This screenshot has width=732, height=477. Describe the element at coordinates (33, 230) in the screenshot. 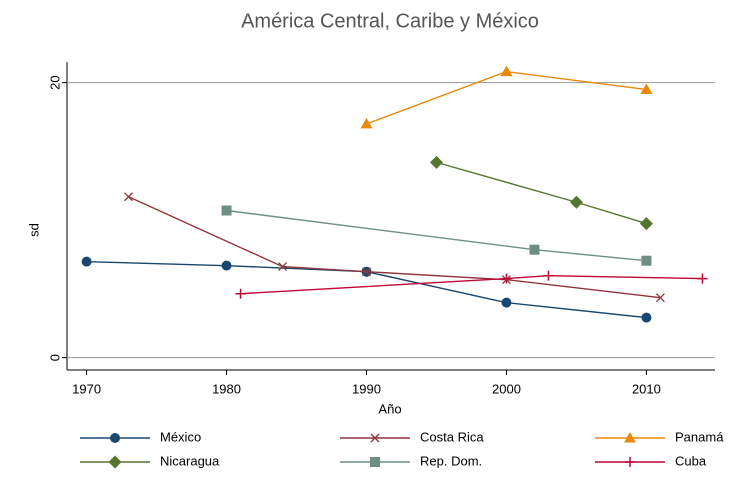

I see `y-axis-label: sd` at that location.